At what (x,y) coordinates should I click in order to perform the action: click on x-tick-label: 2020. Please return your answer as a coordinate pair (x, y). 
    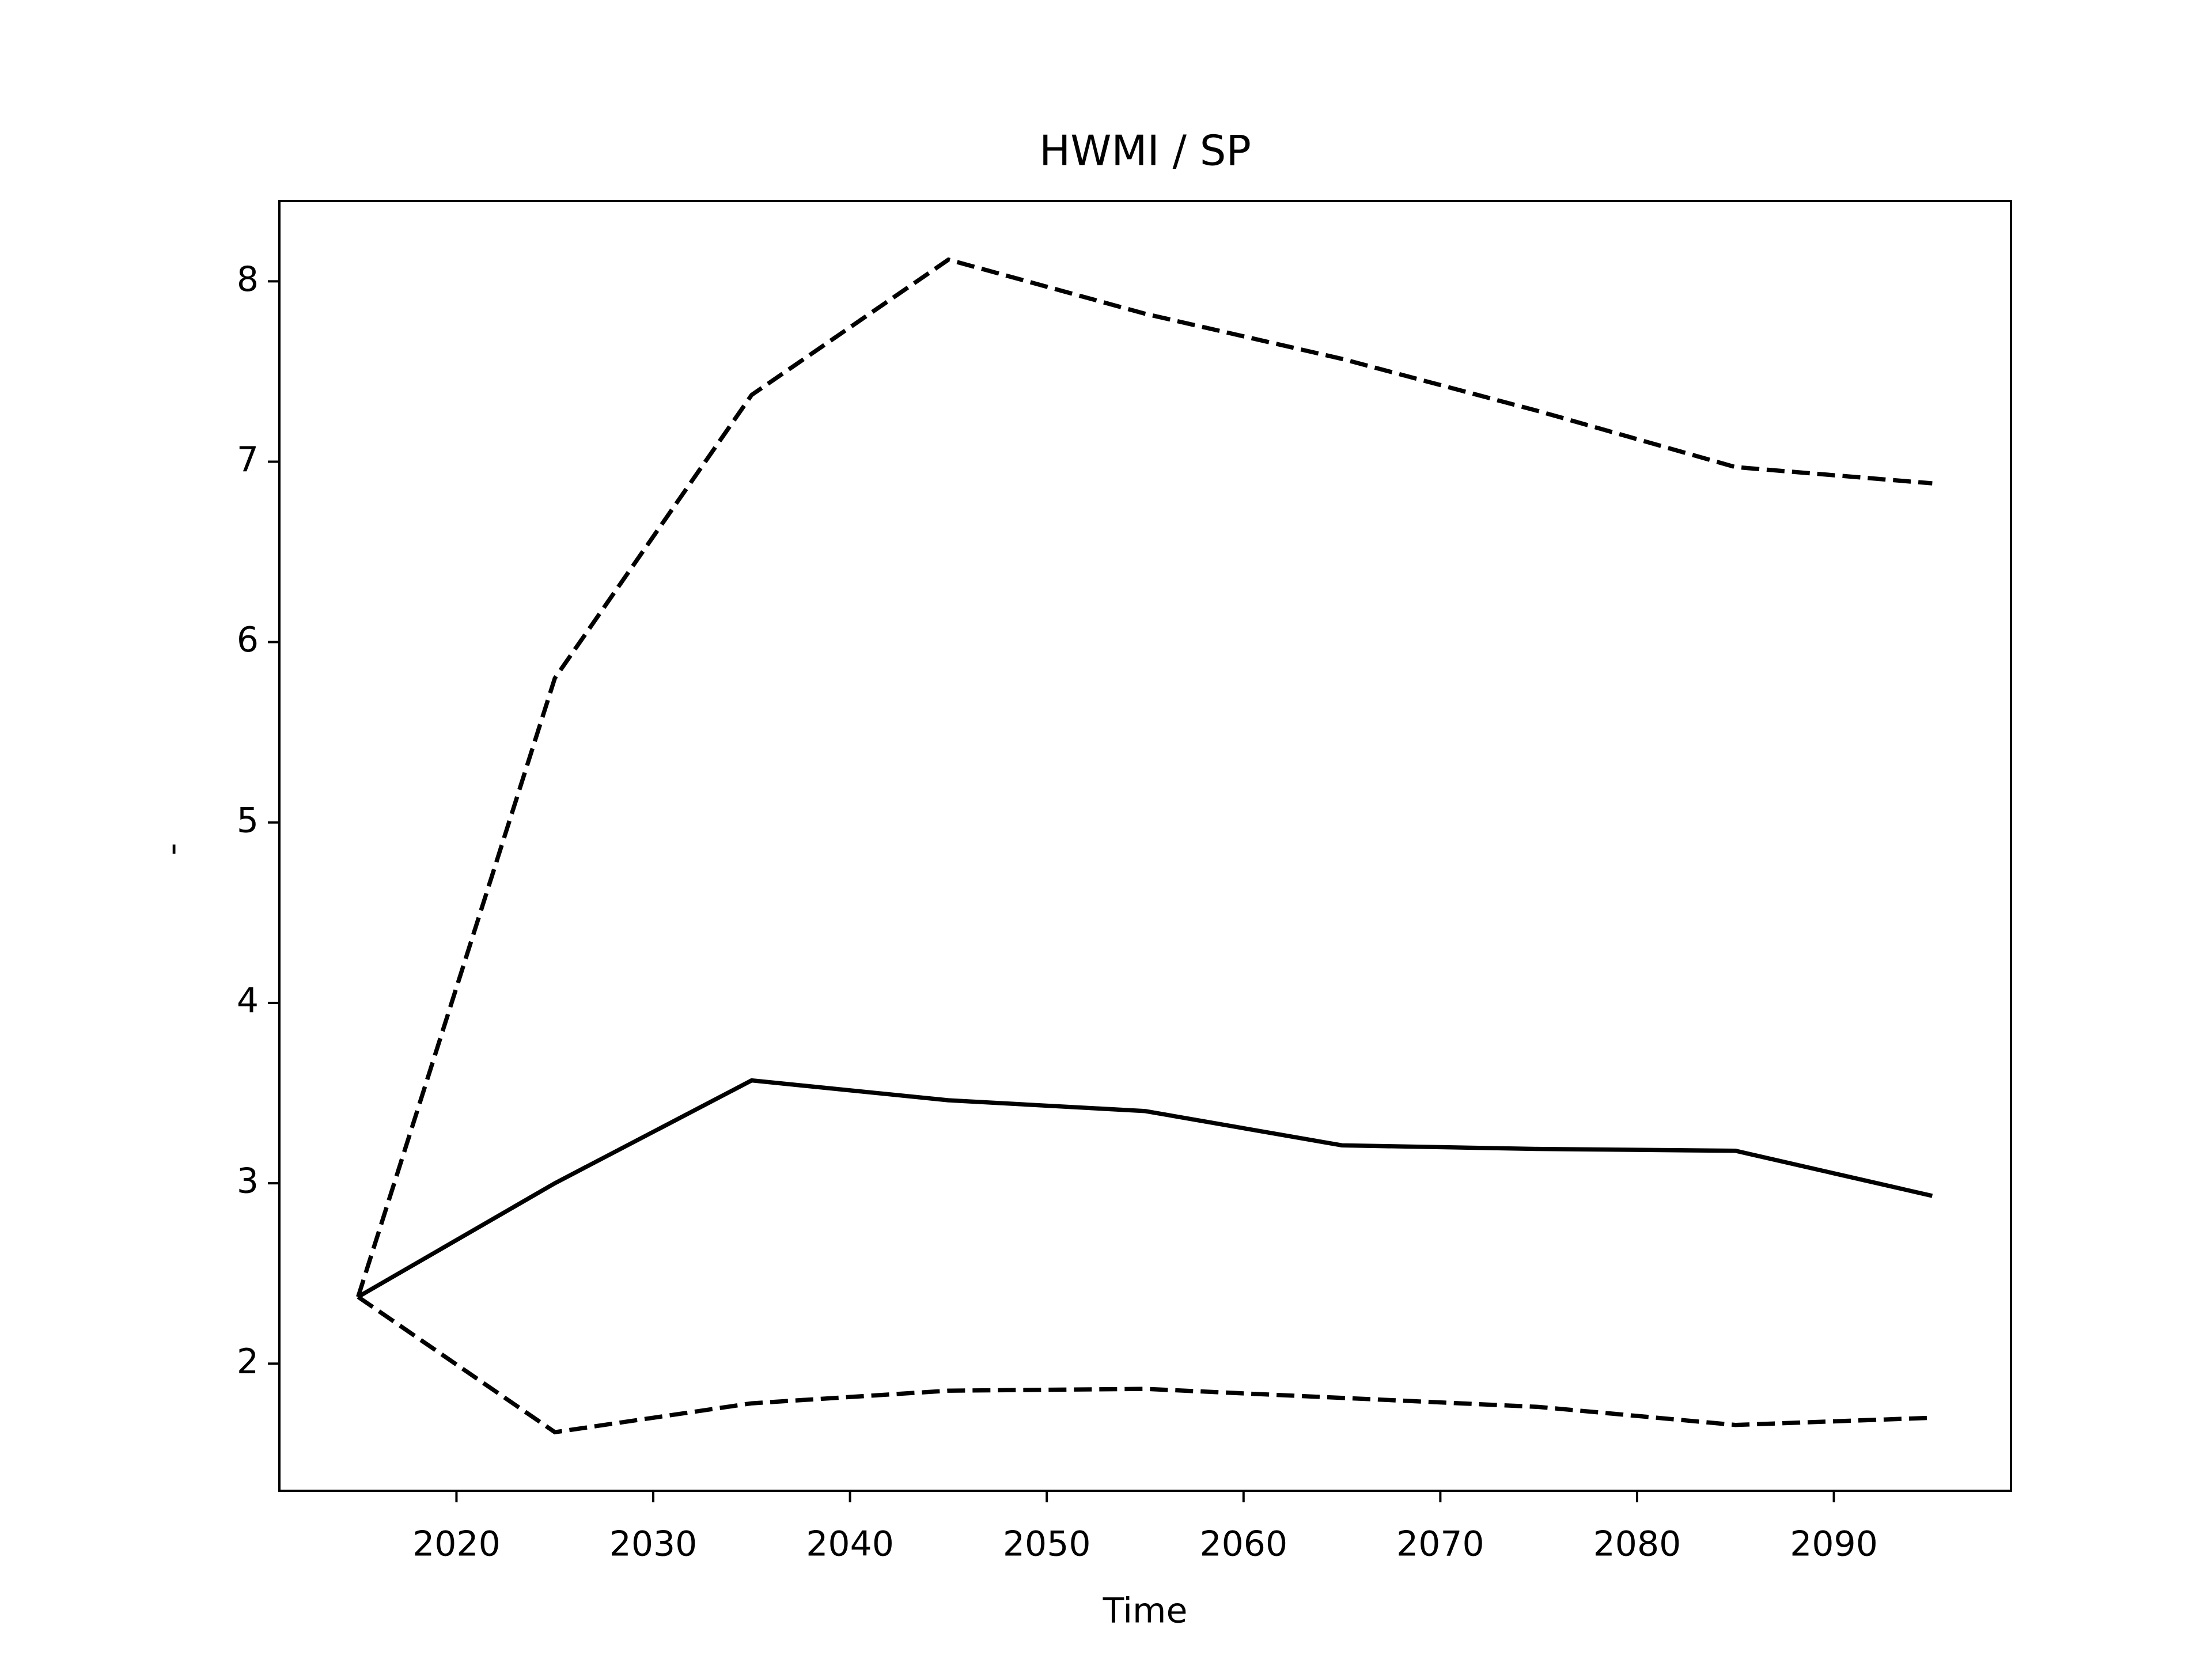
    Looking at the image, I should click on (456, 1544).